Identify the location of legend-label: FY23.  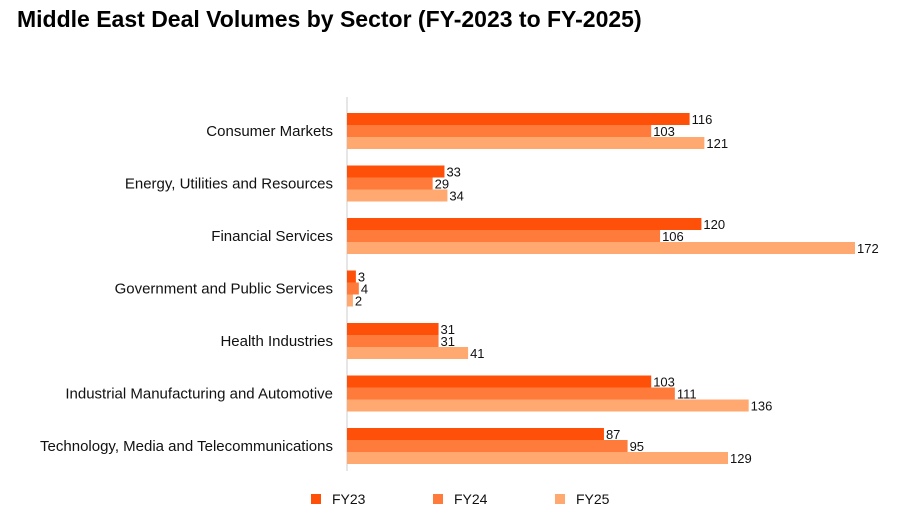
(349, 499).